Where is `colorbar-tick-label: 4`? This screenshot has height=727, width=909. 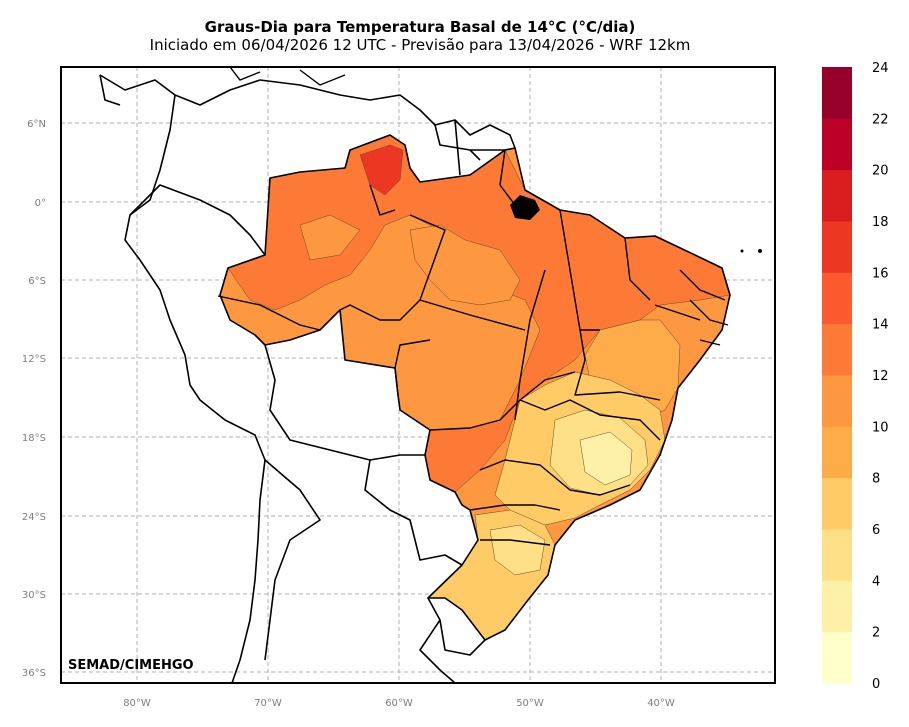 colorbar-tick-label: 4 is located at coordinates (876, 581).